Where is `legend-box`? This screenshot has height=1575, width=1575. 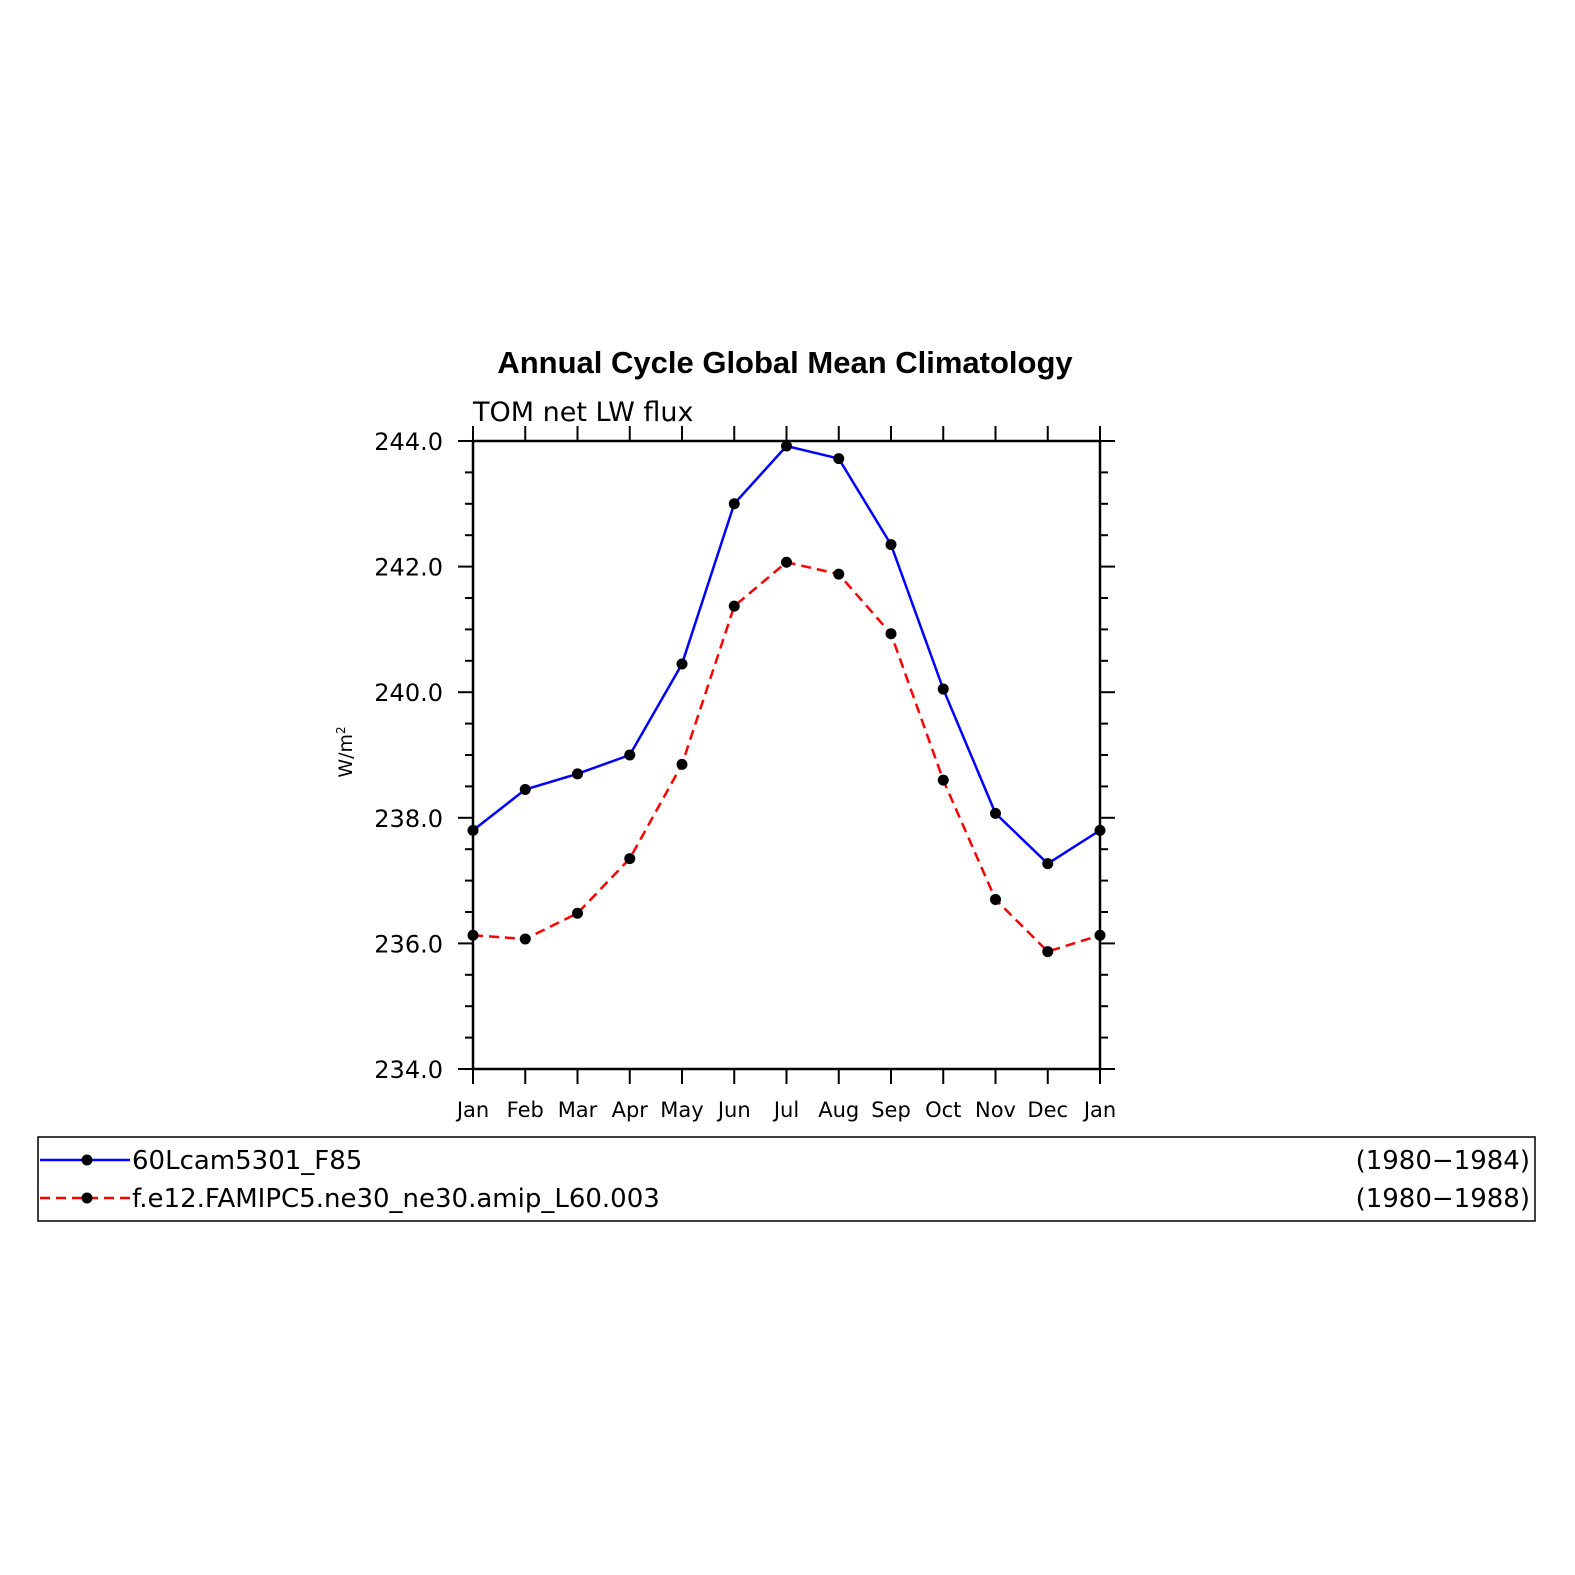
legend-box is located at coordinates (786, 1179).